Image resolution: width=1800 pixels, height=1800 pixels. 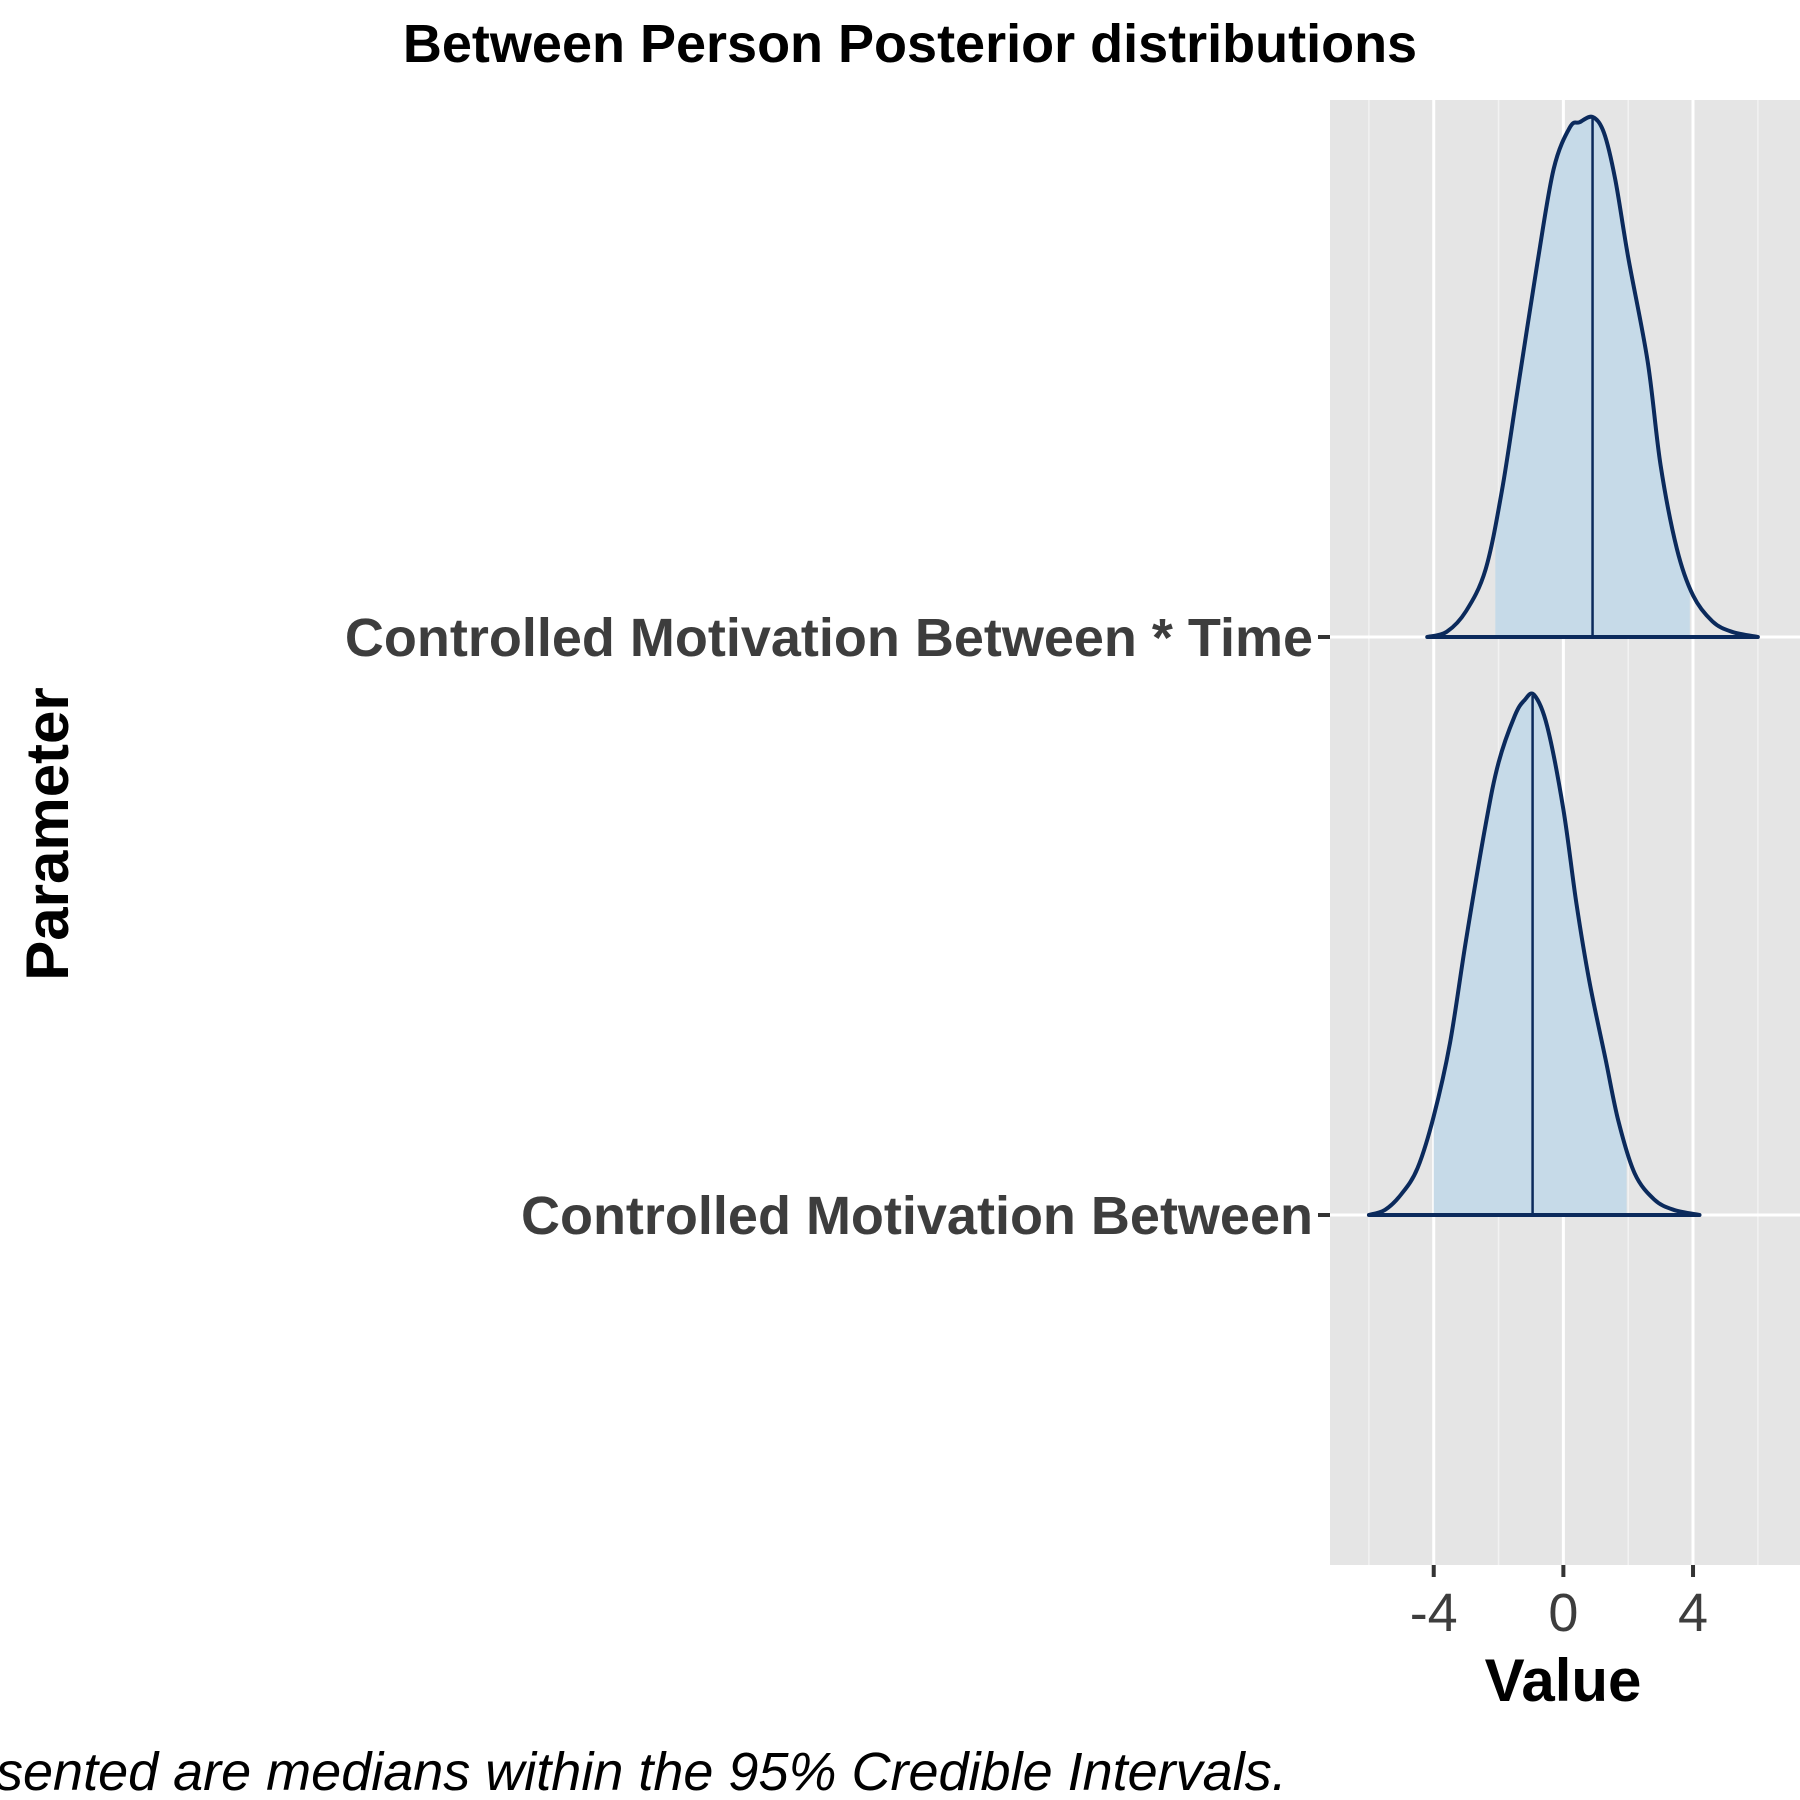 I want to click on chart-title: Between Person Posterior distributions, so click(x=910, y=44).